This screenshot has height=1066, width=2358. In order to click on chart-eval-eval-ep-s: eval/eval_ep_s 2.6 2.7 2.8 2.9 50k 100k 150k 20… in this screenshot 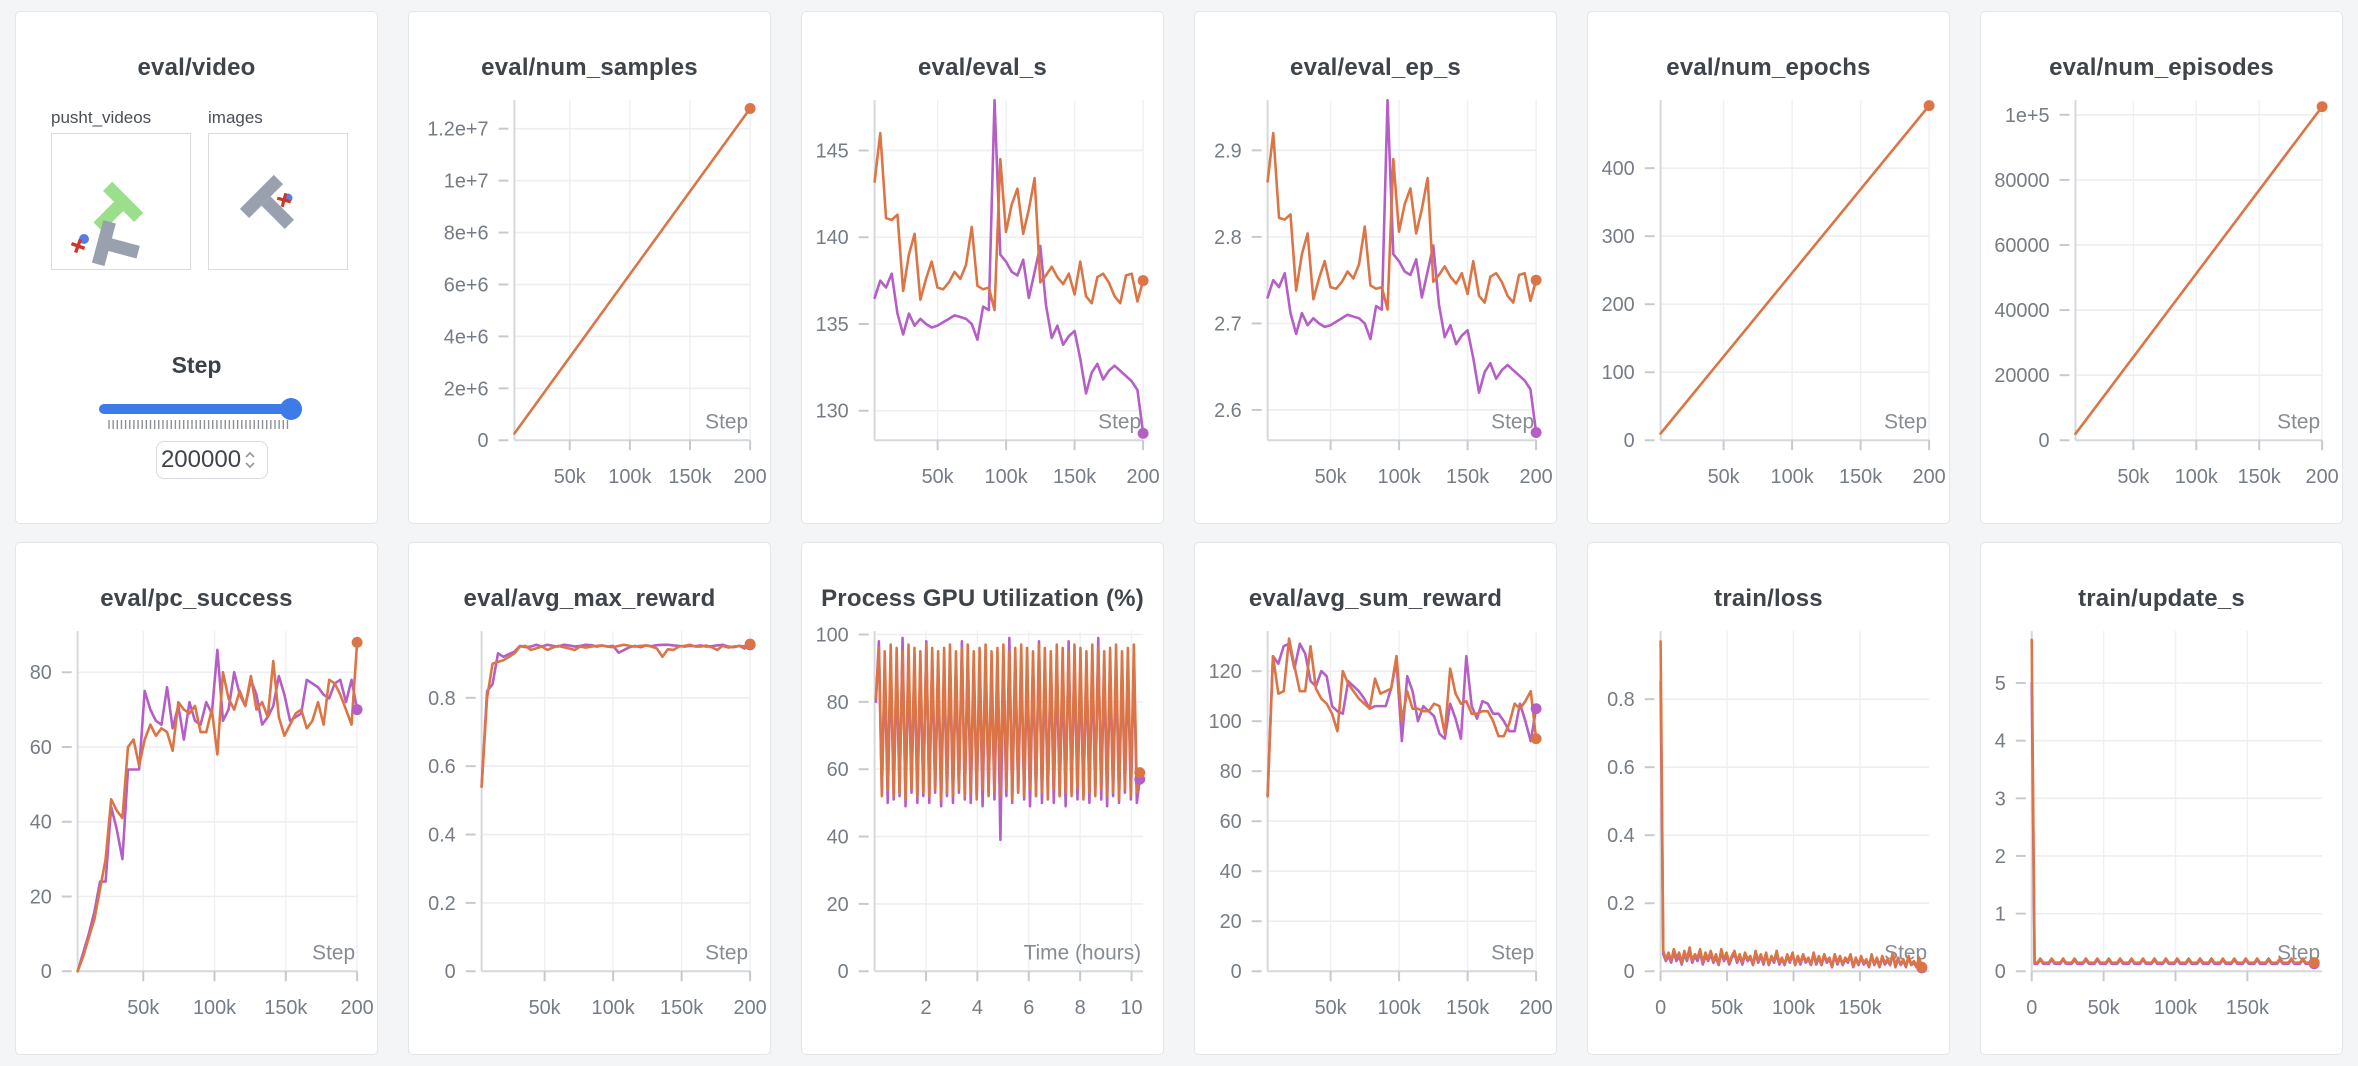, I will do `click(1375, 267)`.